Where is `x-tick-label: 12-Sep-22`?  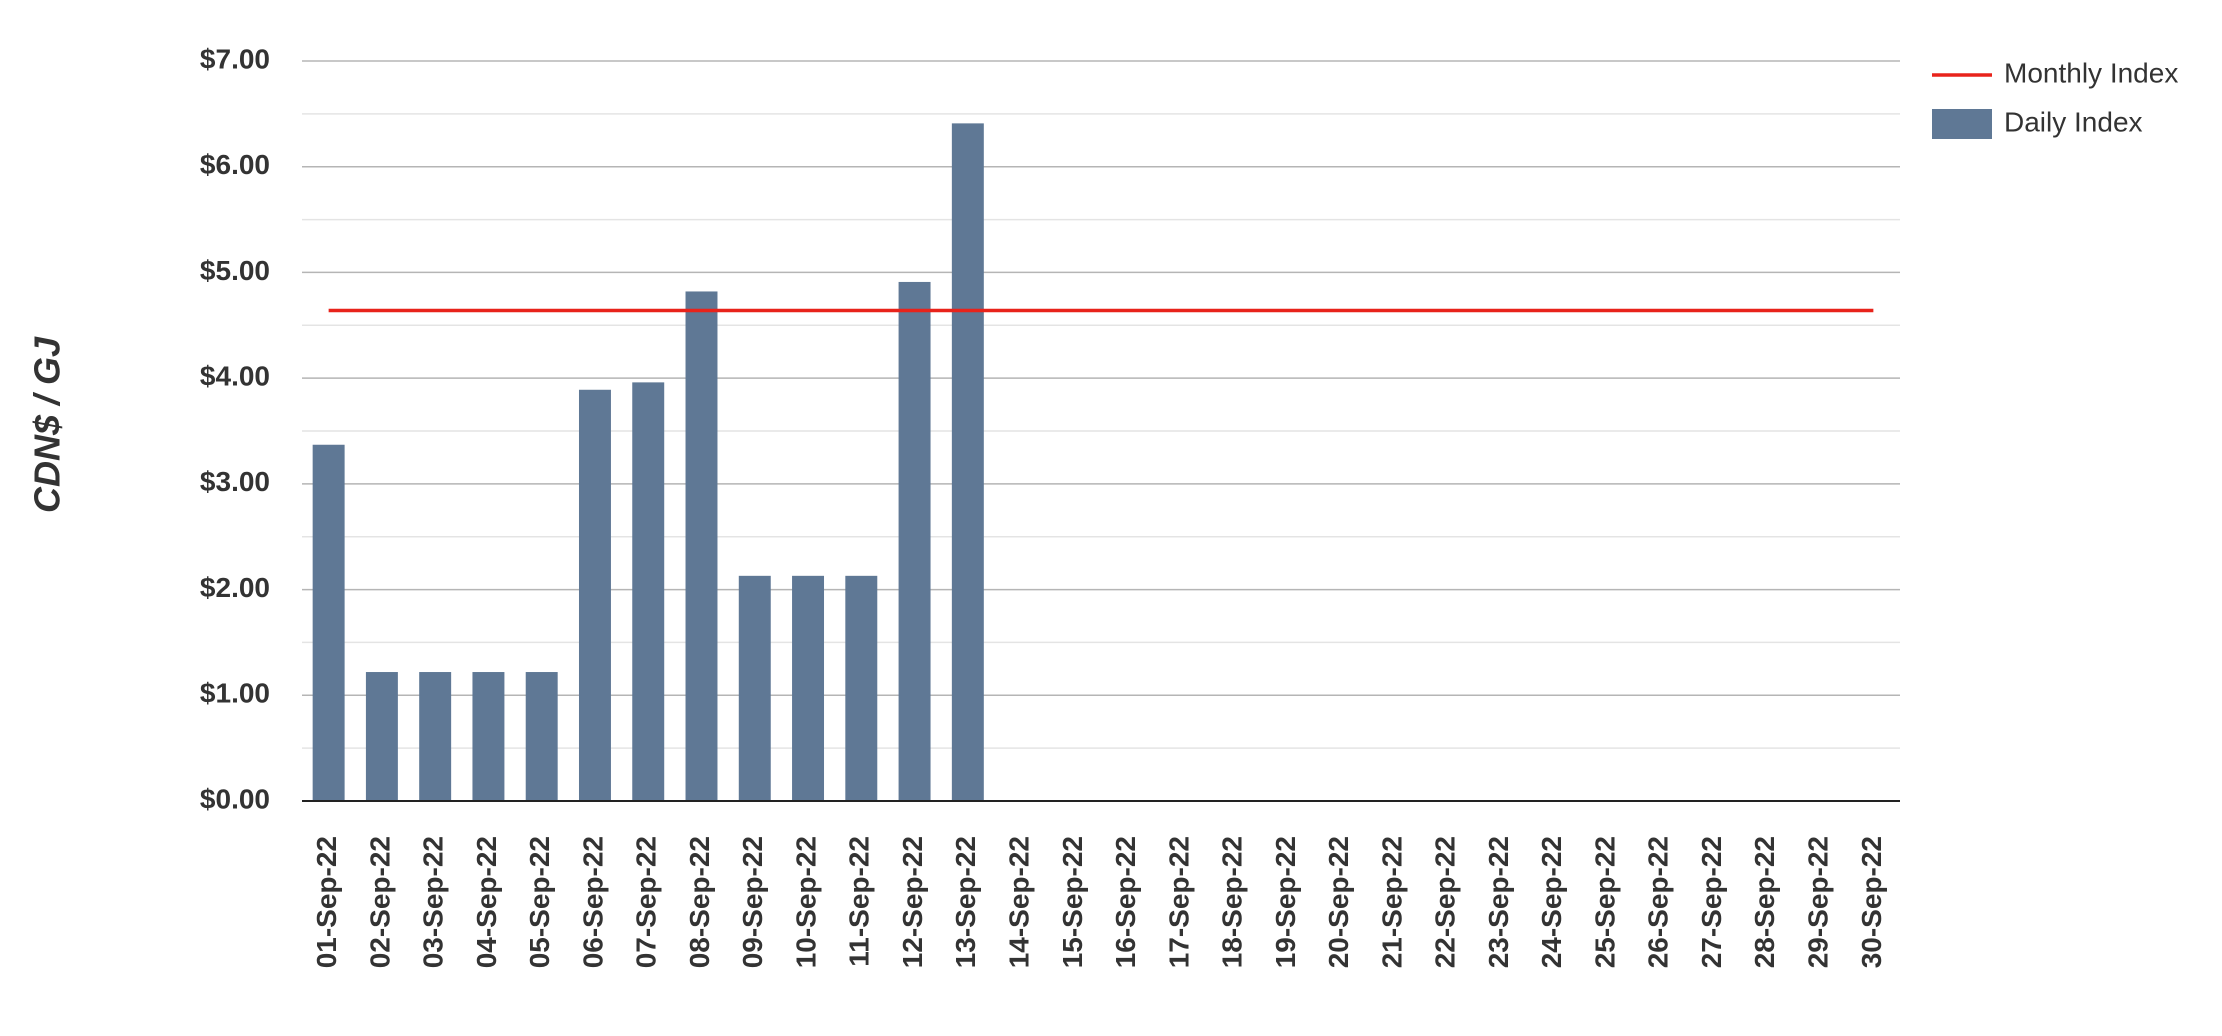 x-tick-label: 12-Sep-22 is located at coordinates (912, 902).